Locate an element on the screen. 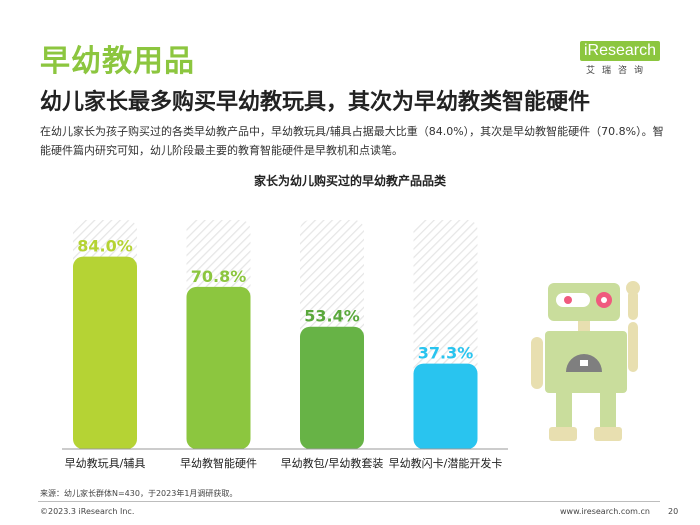  copyright: ©2023.3 iResearch Inc. is located at coordinates (87, 511).